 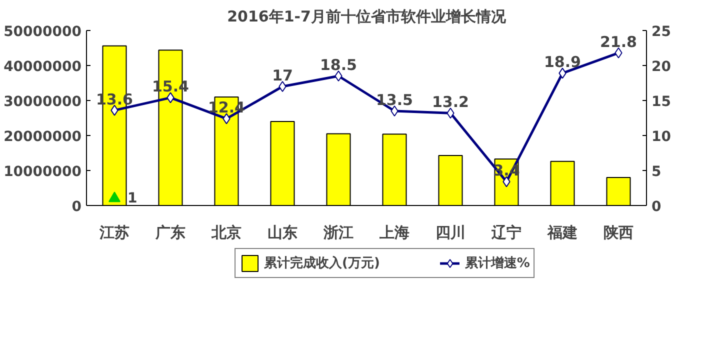 What do you see at coordinates (77, 207) in the screenshot?
I see `y-tick-label: 0` at bounding box center [77, 207].